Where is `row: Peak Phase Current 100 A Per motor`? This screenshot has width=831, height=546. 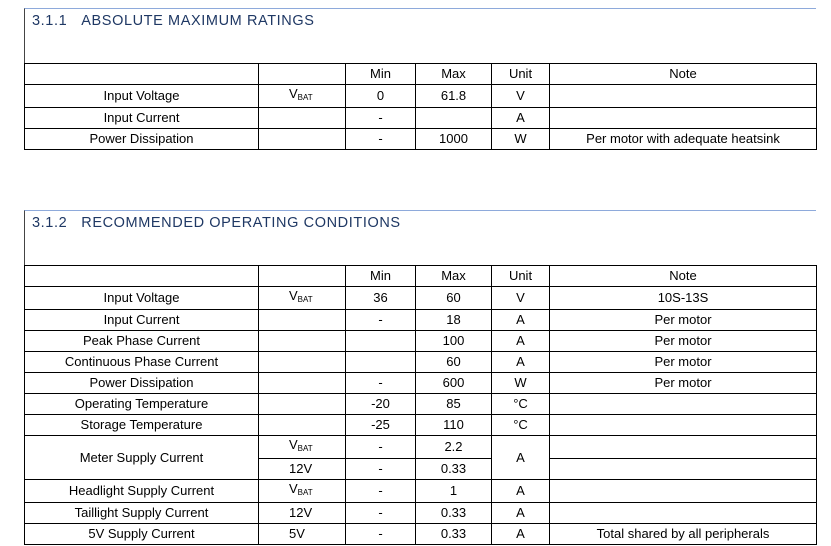
row: Peak Phase Current 100 A Per motor is located at coordinates (420, 341).